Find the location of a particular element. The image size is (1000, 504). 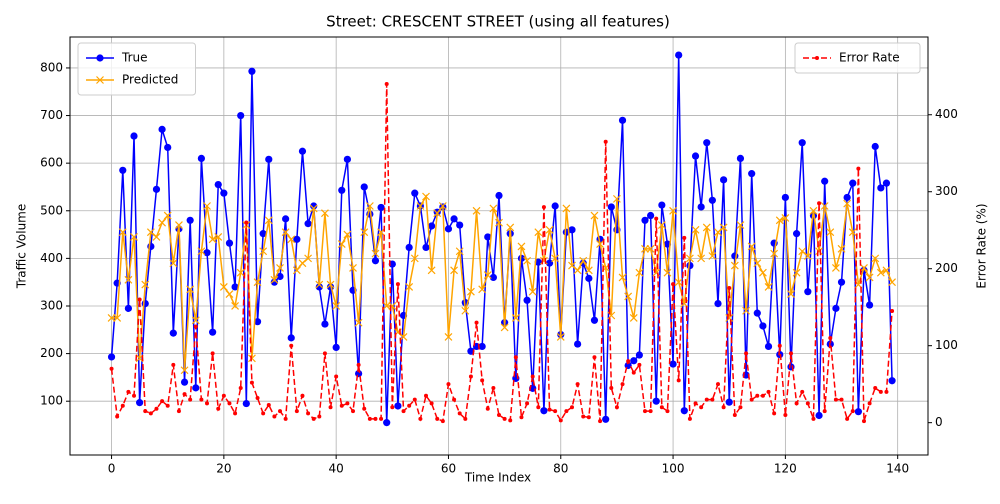

x-tick-label: 40 is located at coordinates (336, 469).